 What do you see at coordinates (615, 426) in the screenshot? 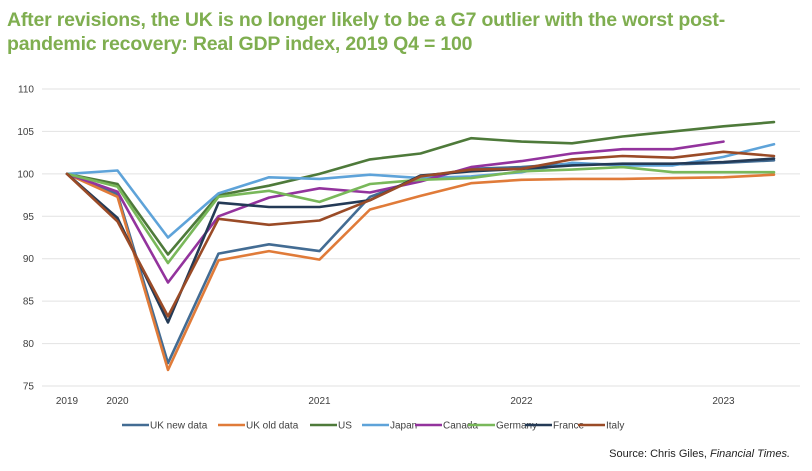
I see `legend-label-italy: Italy` at bounding box center [615, 426].